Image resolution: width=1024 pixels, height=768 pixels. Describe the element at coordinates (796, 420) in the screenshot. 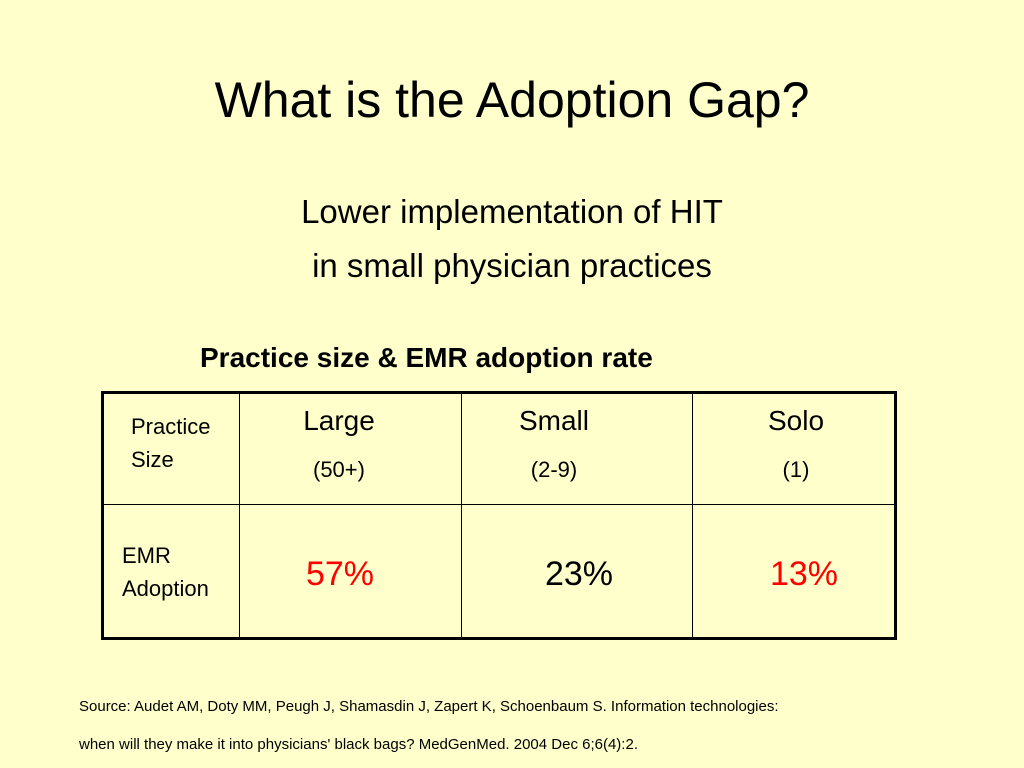

I see `column-header-solo: Solo` at that location.